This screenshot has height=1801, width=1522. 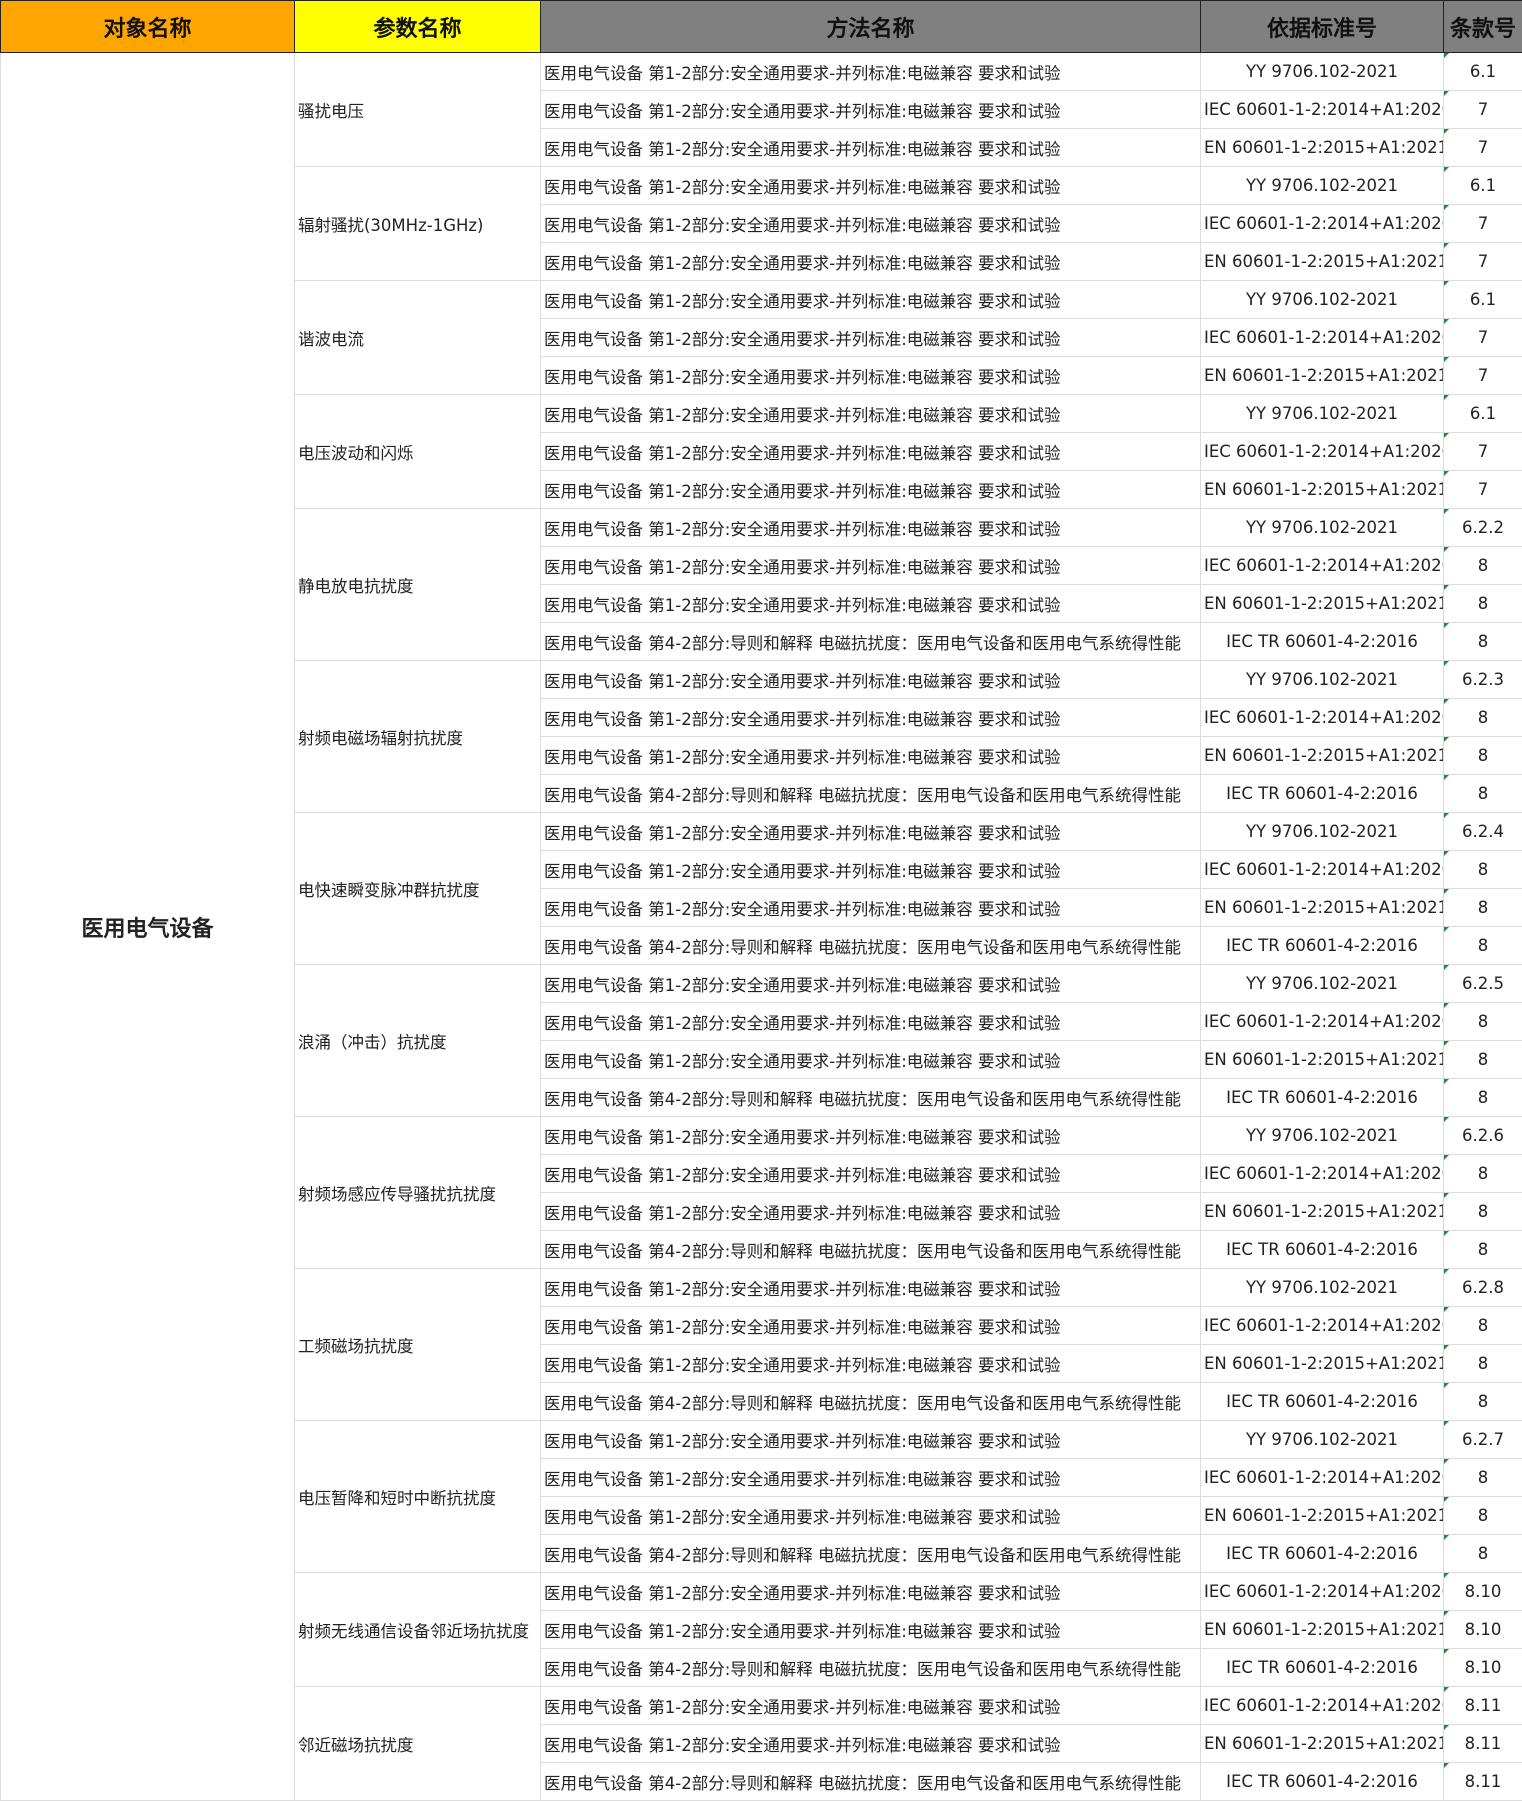 What do you see at coordinates (418, 338) in the screenshot?
I see `param-name-cell: 谐波电流` at bounding box center [418, 338].